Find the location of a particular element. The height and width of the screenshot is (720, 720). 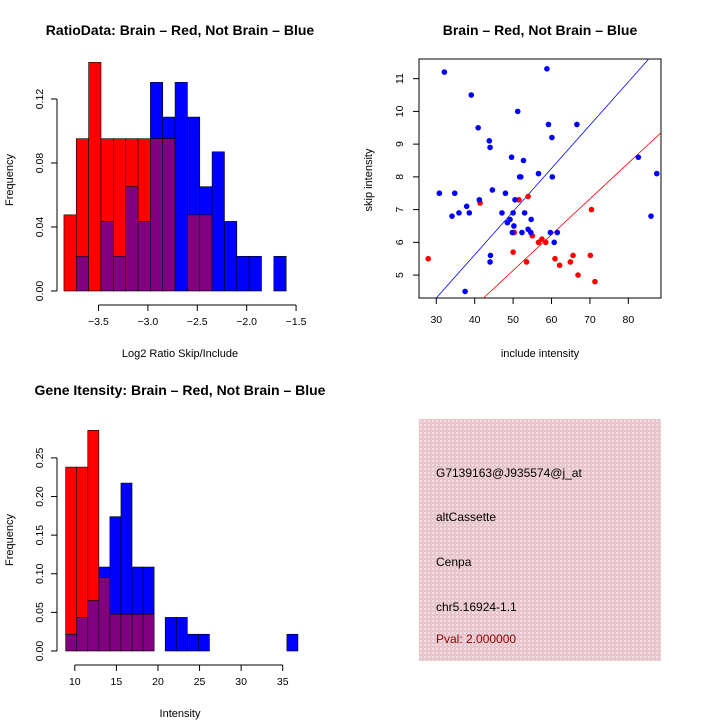

fit-line-blue is located at coordinates (542, 178).